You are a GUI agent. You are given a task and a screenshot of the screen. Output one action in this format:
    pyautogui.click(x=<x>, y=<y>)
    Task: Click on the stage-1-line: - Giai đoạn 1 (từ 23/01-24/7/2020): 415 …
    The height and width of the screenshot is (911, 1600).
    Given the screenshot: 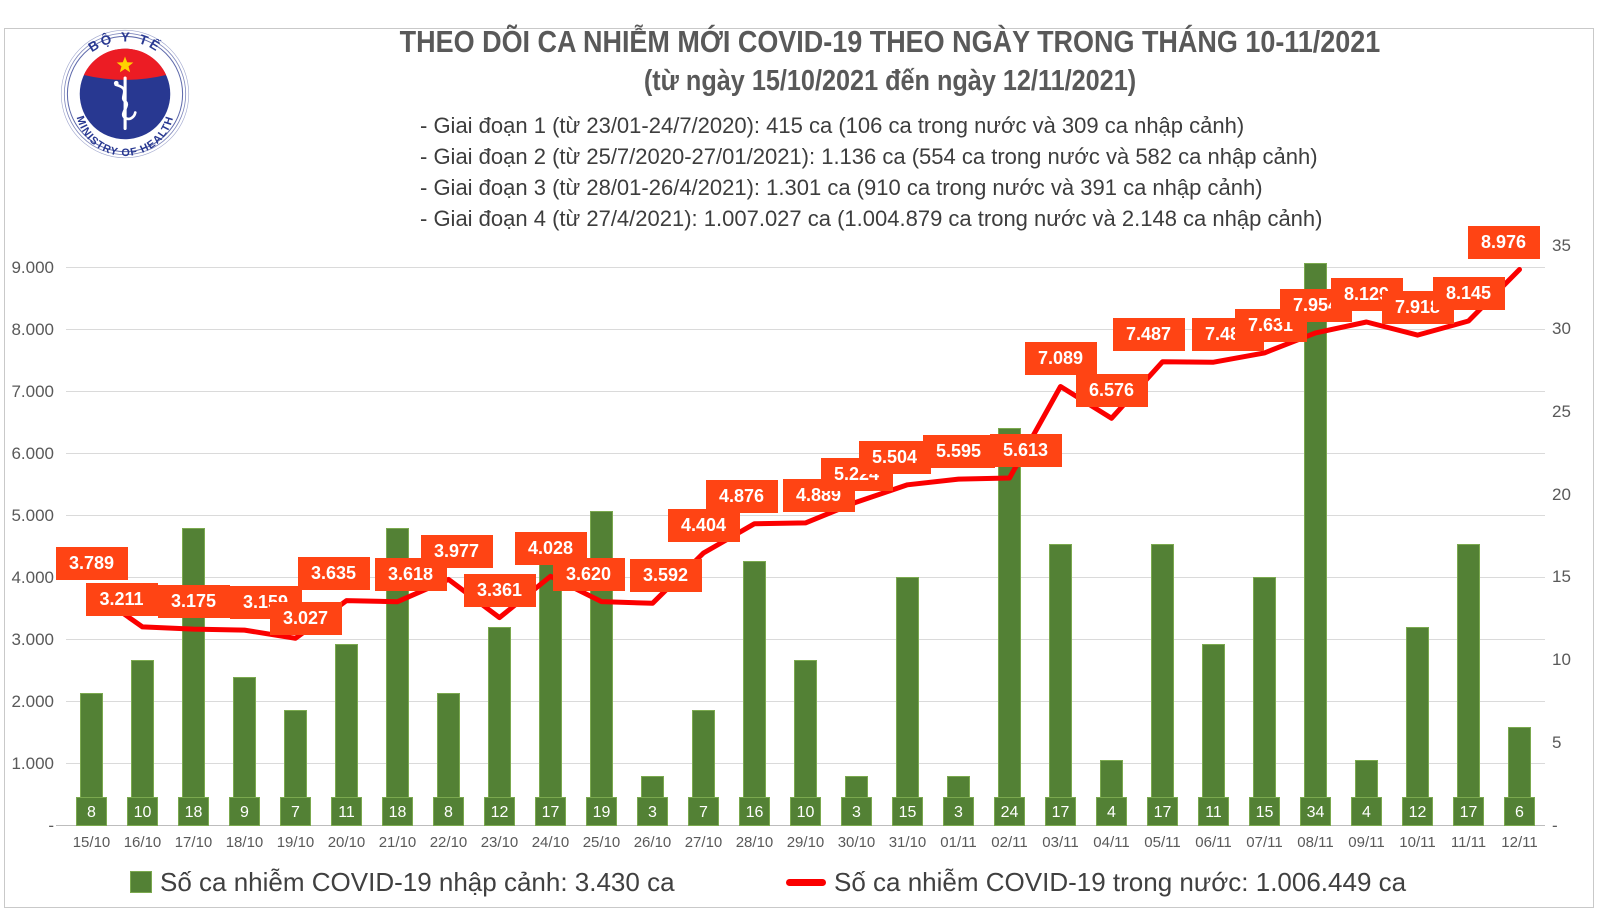 What is the action you would take?
    pyautogui.click(x=832, y=125)
    